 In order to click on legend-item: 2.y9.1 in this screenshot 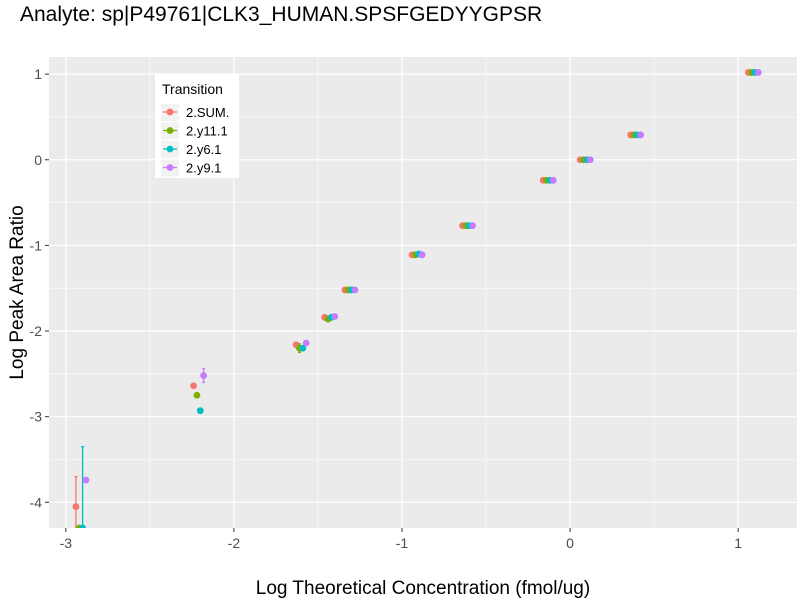, I will do `click(191, 168)`.